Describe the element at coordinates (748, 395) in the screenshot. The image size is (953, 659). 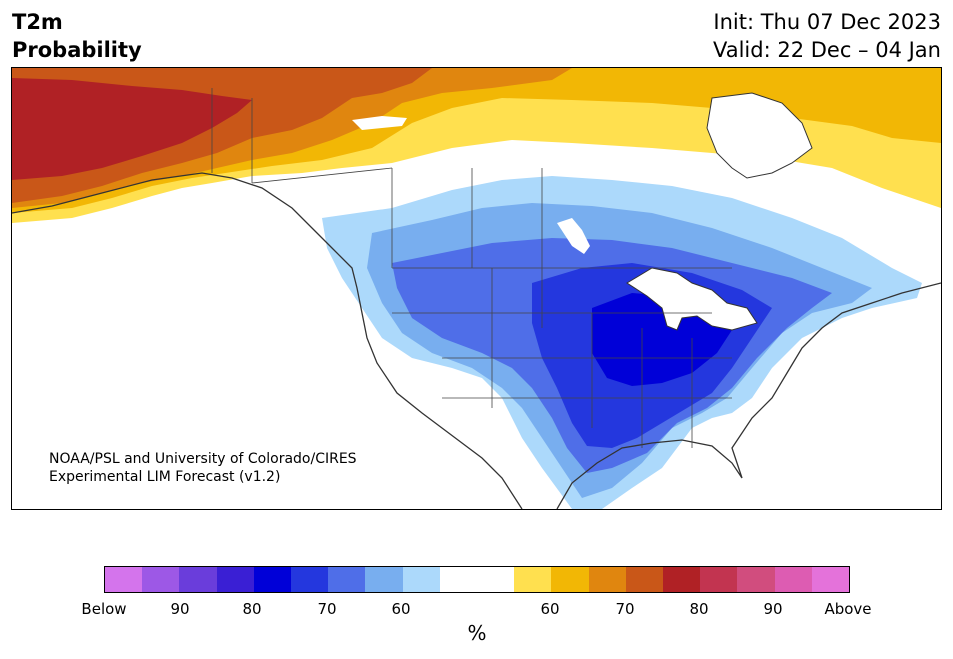
I see `gulf-coastline` at that location.